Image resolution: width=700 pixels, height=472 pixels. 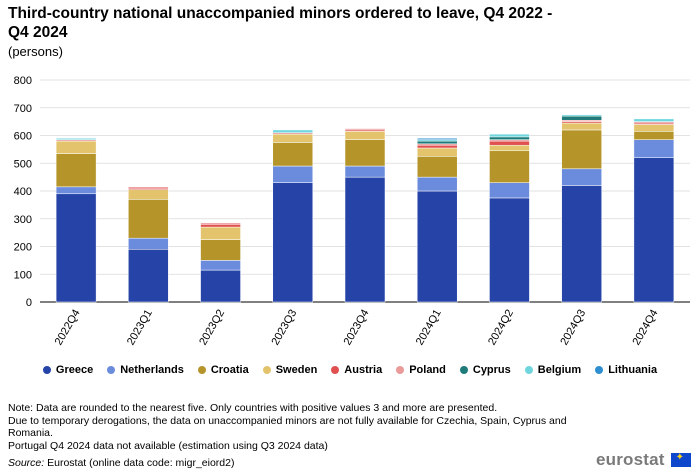 I want to click on legend-item-croatia: Croatia, so click(x=223, y=370).